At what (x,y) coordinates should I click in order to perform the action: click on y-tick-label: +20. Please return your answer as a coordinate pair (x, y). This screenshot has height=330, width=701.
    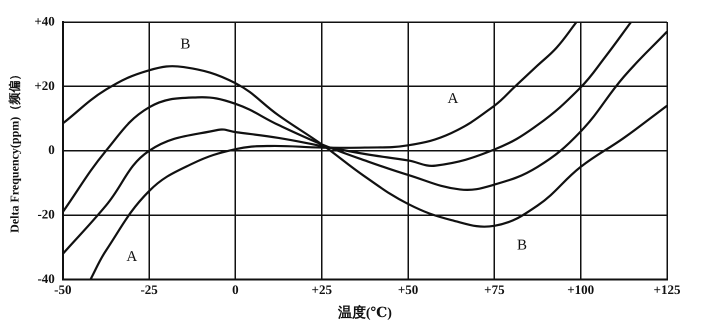
    Looking at the image, I should click on (44, 85).